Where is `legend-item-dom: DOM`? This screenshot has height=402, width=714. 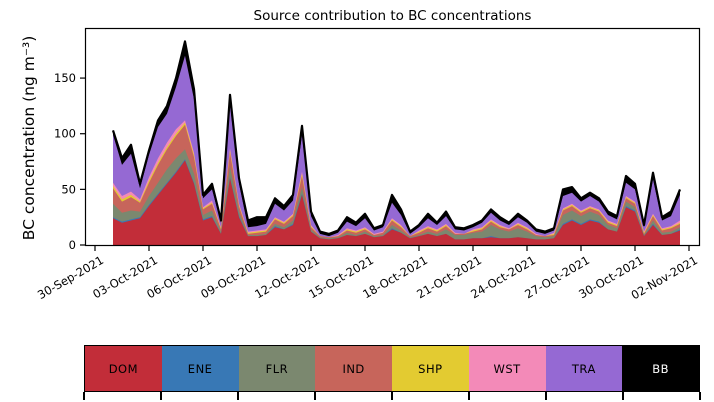
legend-item-dom: DOM is located at coordinates (123, 368).